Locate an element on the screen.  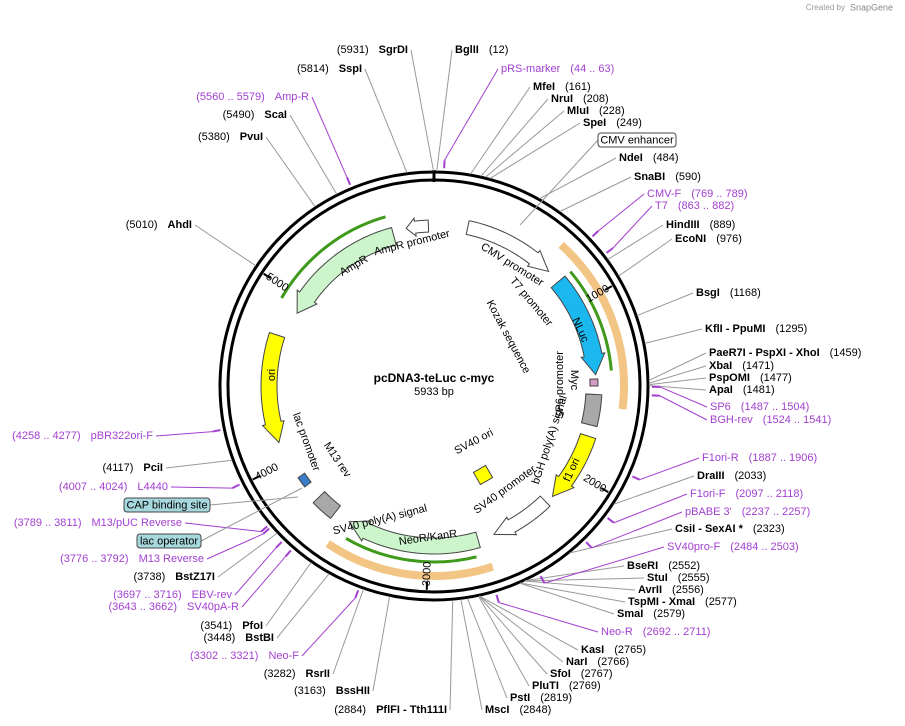
enzyme-label: KasI (2765) is located at coordinates (613, 650).